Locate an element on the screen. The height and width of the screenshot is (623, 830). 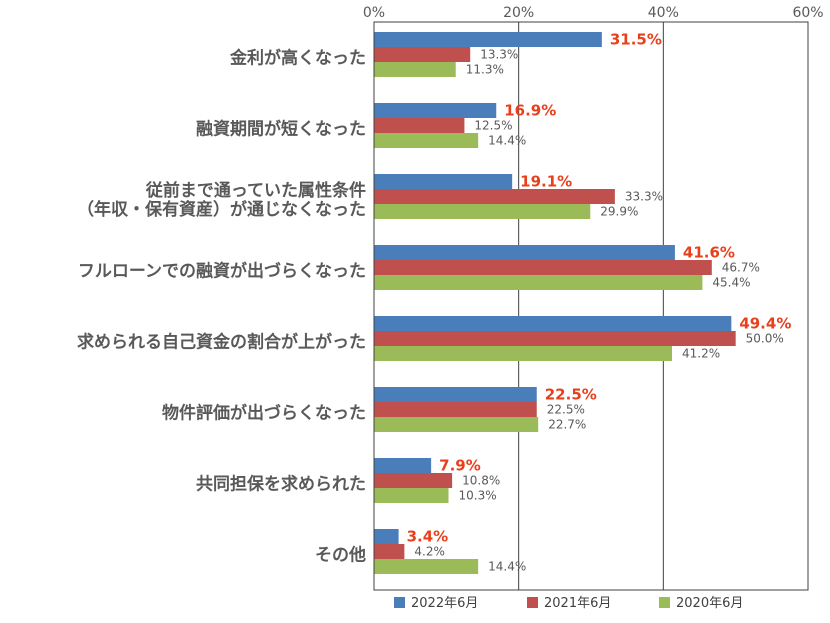
category-label: 求められる自己資金の割合が上がった is located at coordinates (221, 342).